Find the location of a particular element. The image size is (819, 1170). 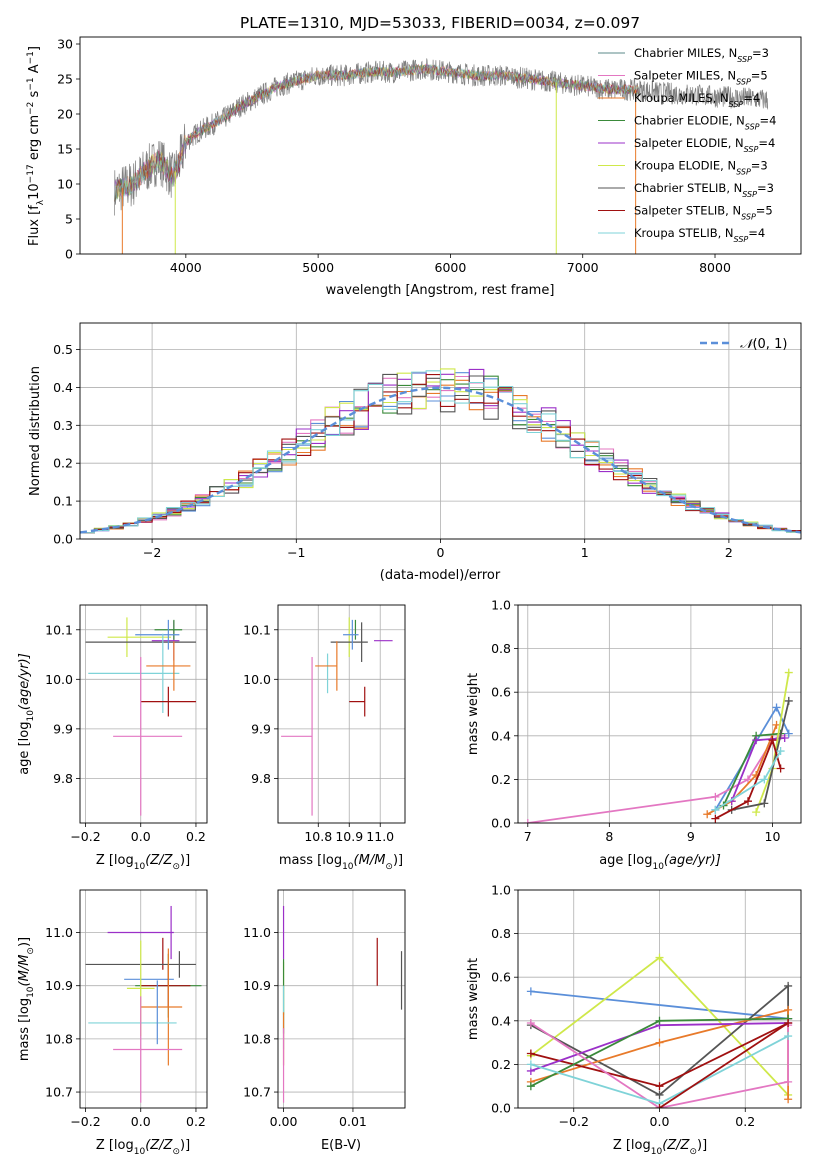

x-tick-label: −0.2 is located at coordinates (574, 1121).